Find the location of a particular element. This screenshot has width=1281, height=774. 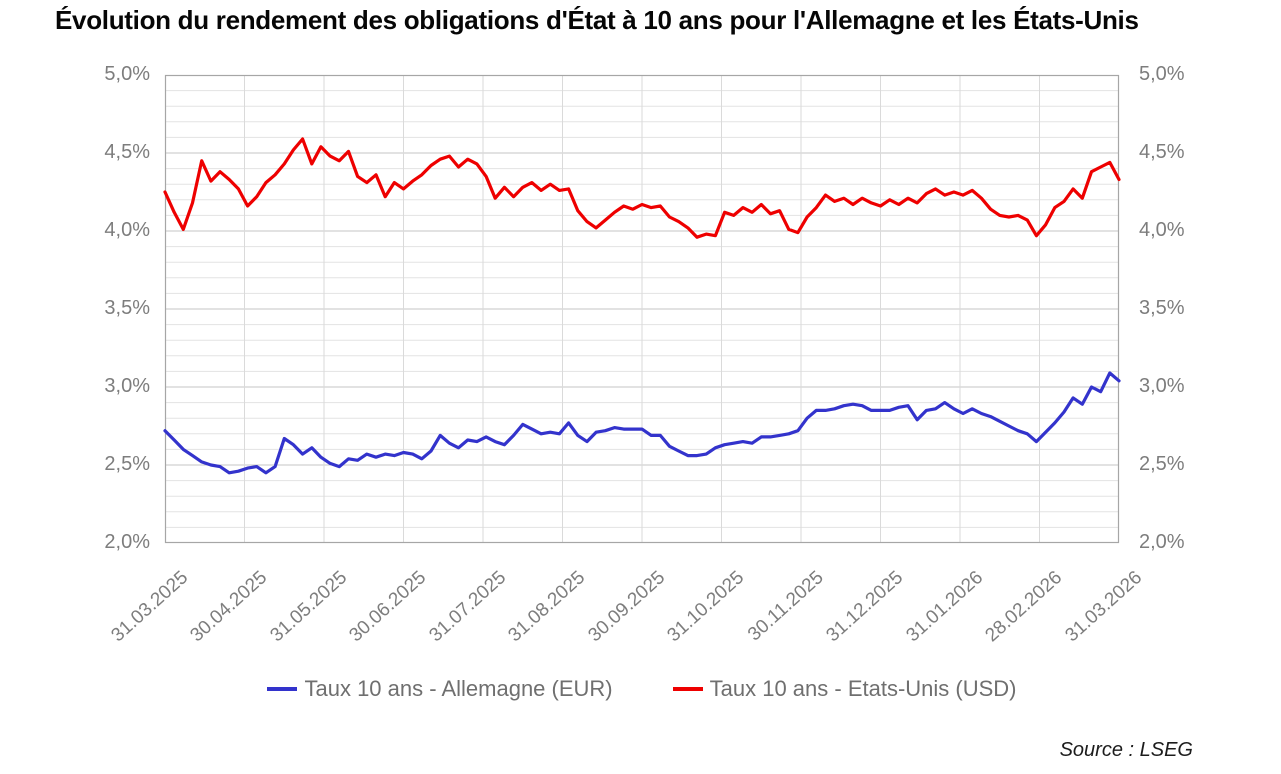

y-axis-label-left: 5,0% is located at coordinates (127, 74).